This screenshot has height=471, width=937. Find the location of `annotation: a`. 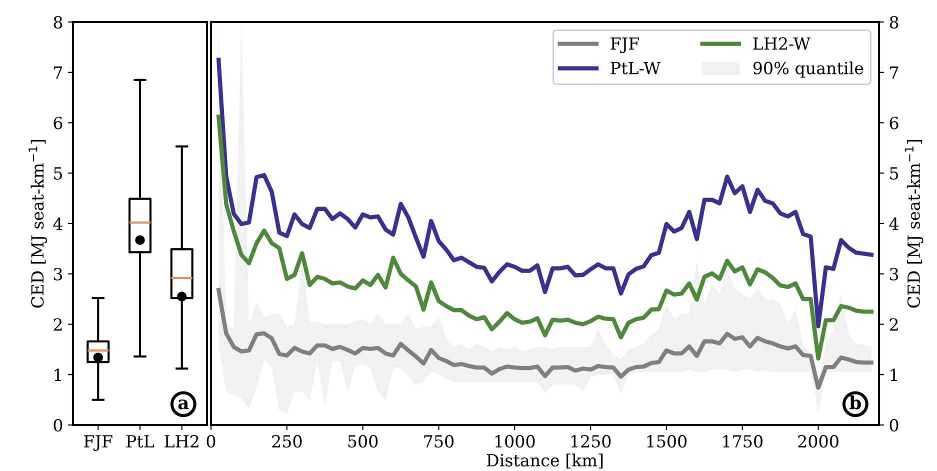

annotation: a is located at coordinates (183, 405).